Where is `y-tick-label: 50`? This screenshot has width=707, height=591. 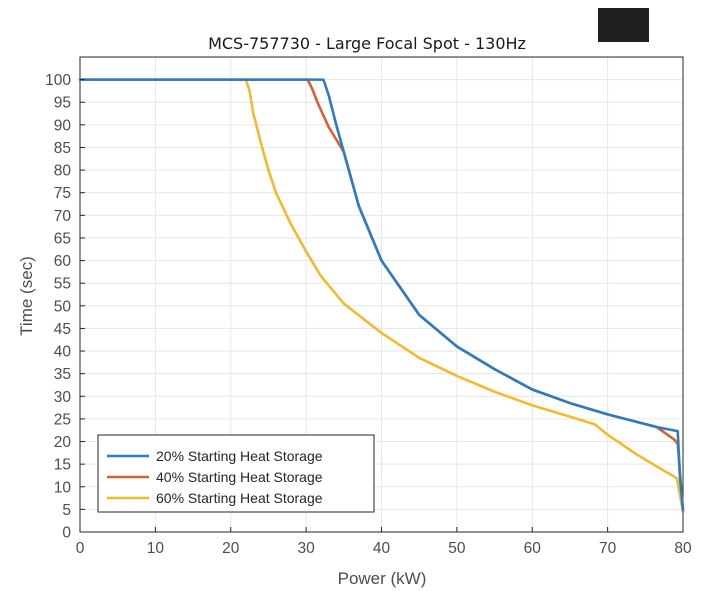 y-tick-label: 50 is located at coordinates (63, 306).